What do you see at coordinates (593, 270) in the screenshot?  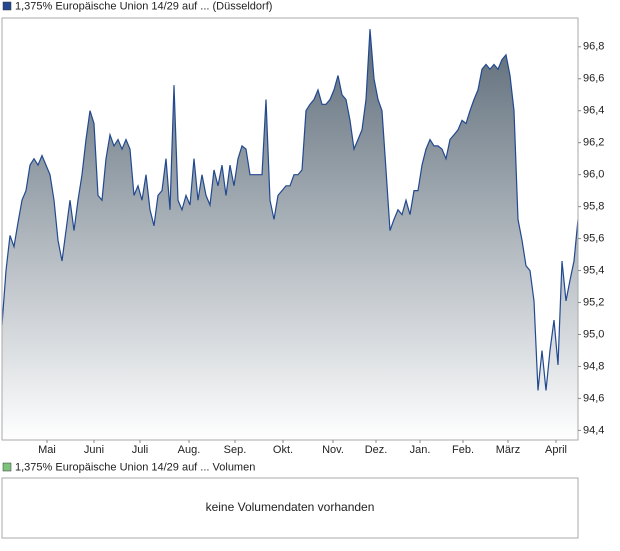 I see `y-tick-label: 95,4` at bounding box center [593, 270].